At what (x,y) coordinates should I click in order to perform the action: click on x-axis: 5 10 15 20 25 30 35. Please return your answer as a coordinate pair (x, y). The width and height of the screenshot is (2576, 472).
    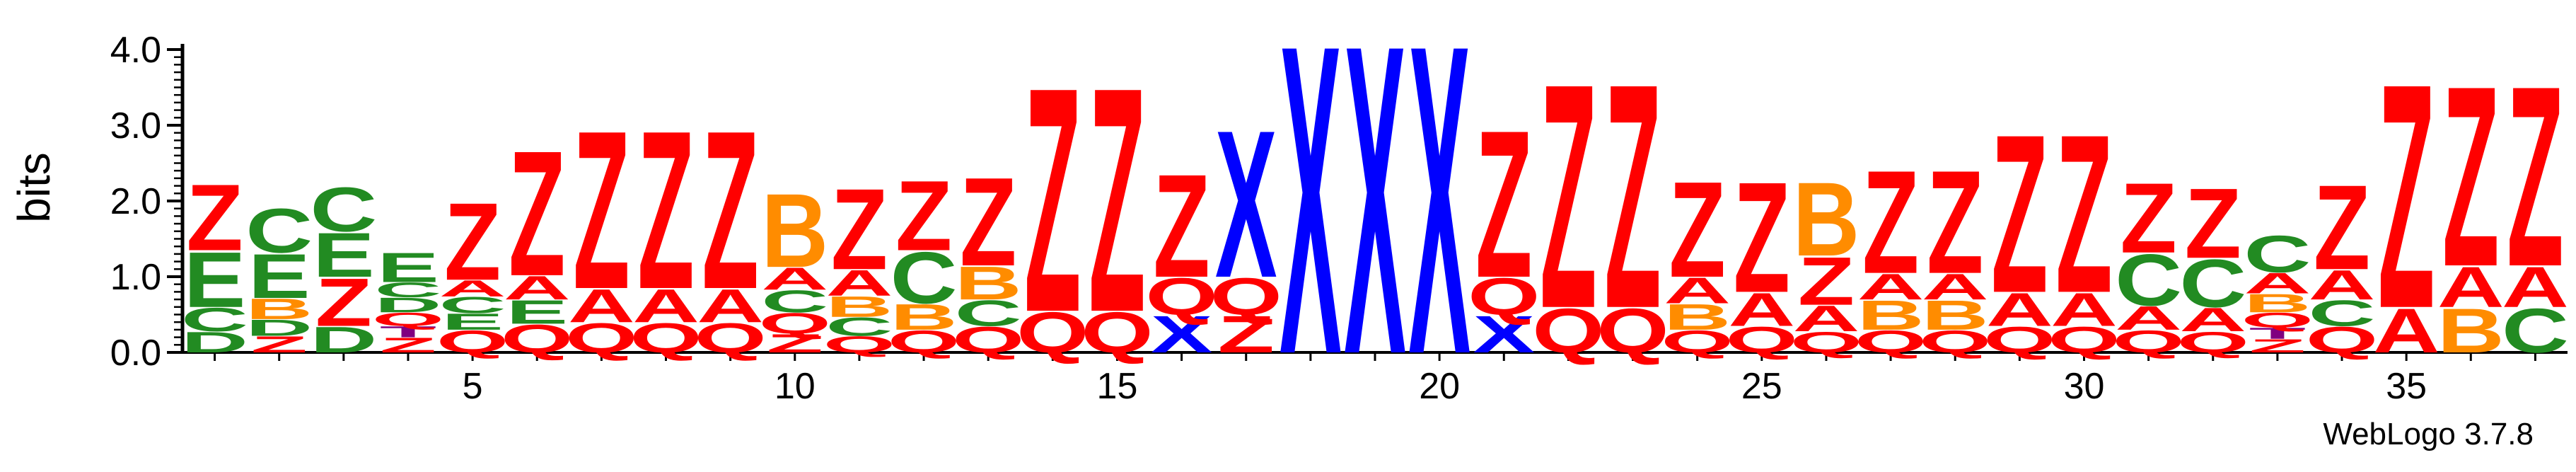
    Looking at the image, I should click on (1375, 379).